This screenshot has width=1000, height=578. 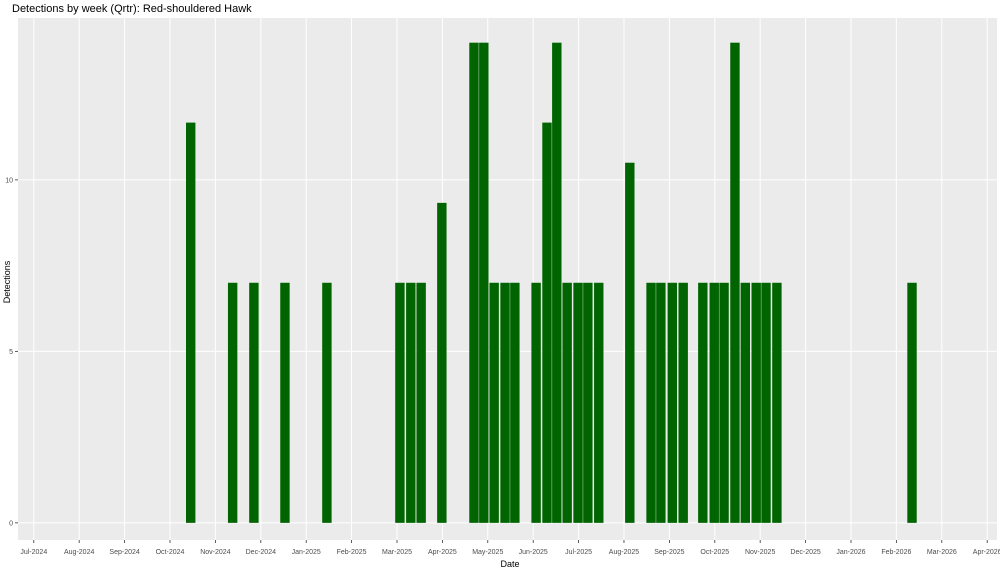 What do you see at coordinates (714, 552) in the screenshot?
I see `x-tick-label: Oct-2025` at bounding box center [714, 552].